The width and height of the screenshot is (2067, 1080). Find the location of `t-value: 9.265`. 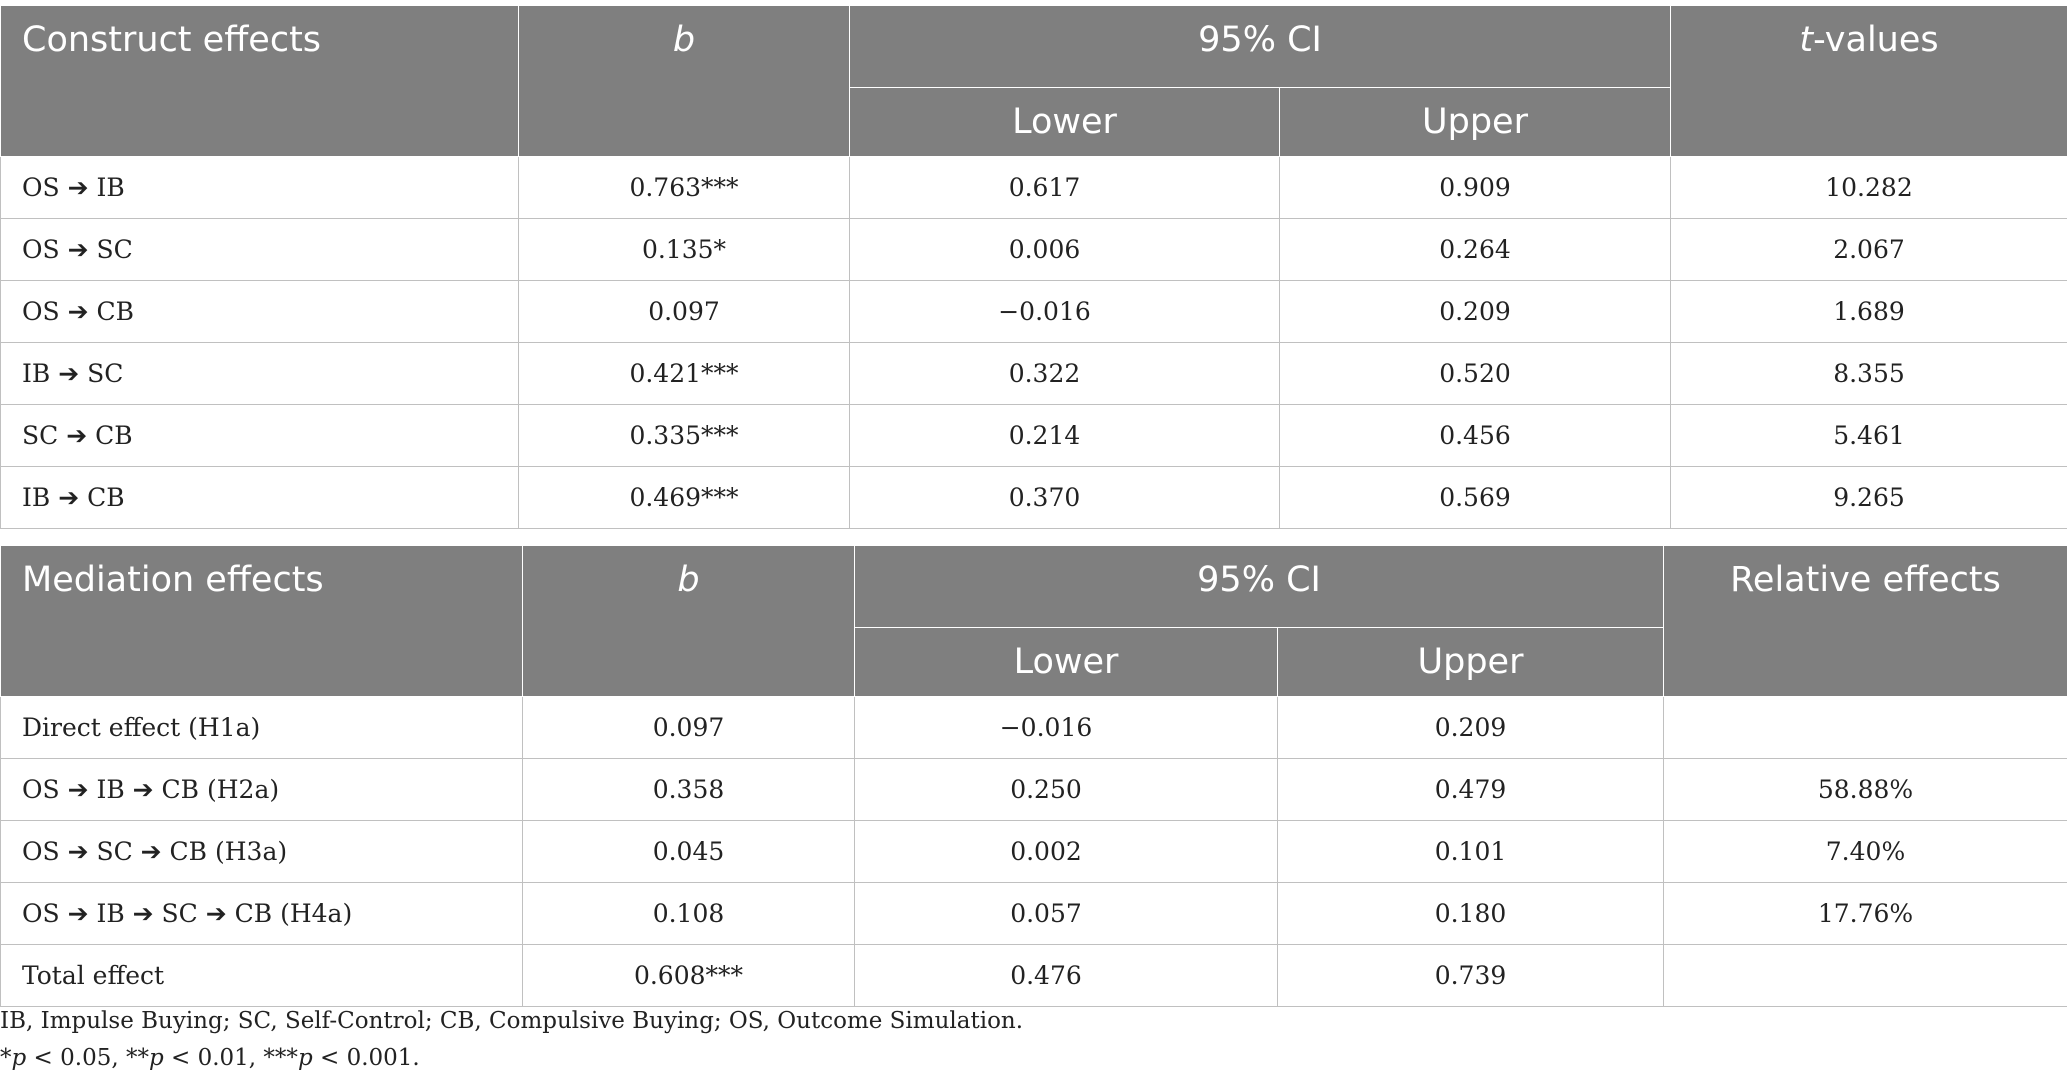

t-value: 9.265 is located at coordinates (1868, 497).